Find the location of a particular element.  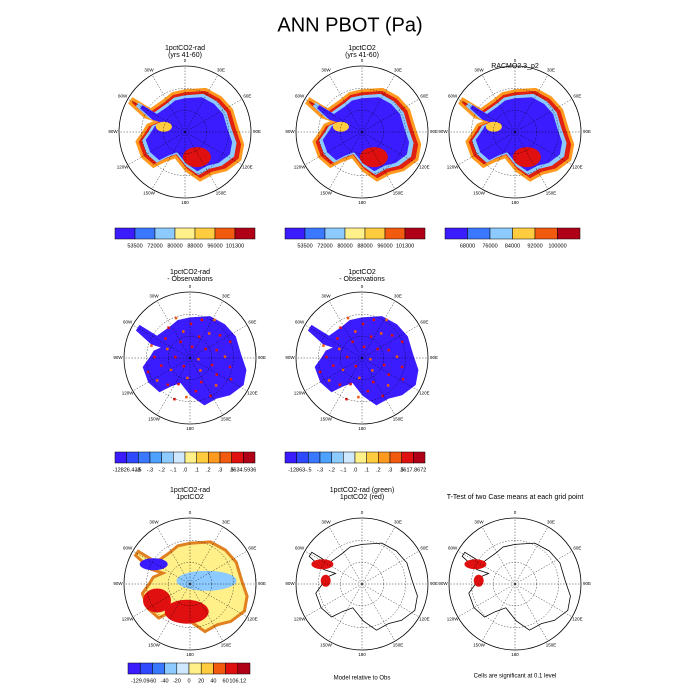

colorbar-label: -12863 is located at coordinates (296, 470).